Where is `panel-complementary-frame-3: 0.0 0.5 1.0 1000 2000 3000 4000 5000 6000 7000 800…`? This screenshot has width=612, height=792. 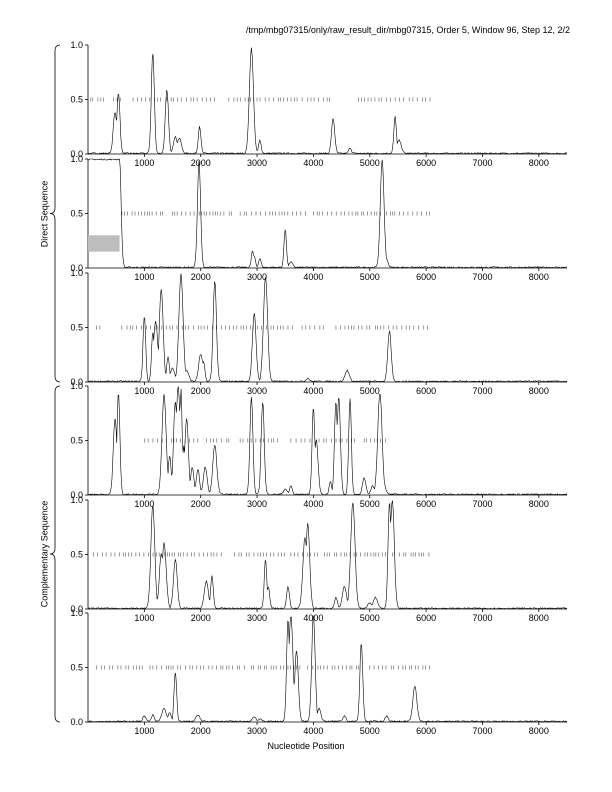
panel-complementary-frame-3: 0.0 0.5 1.0 1000 2000 3000 4000 5000 6000 7000 800… is located at coordinates (319, 672).